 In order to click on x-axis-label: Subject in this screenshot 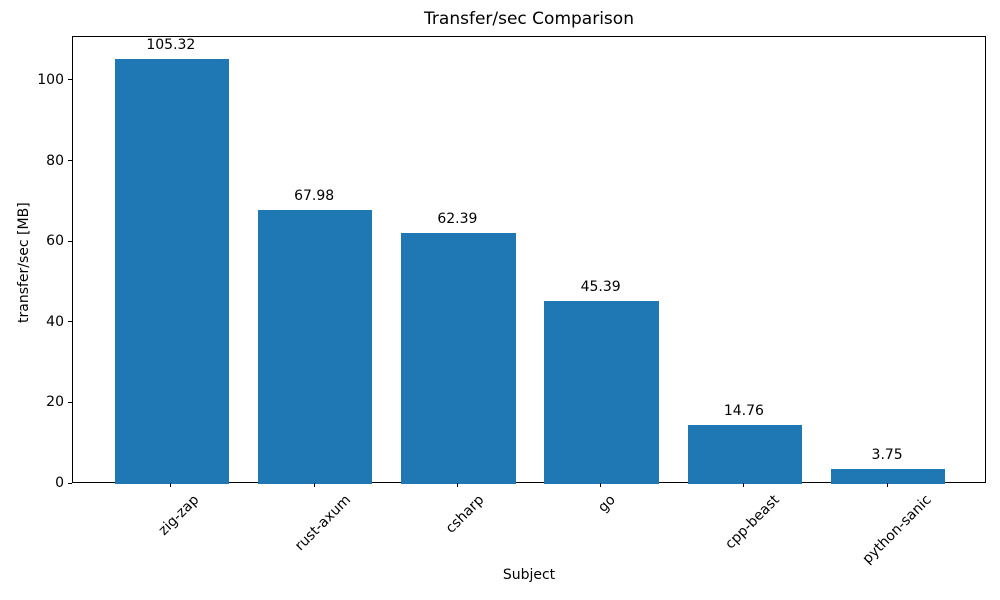, I will do `click(529, 575)`.